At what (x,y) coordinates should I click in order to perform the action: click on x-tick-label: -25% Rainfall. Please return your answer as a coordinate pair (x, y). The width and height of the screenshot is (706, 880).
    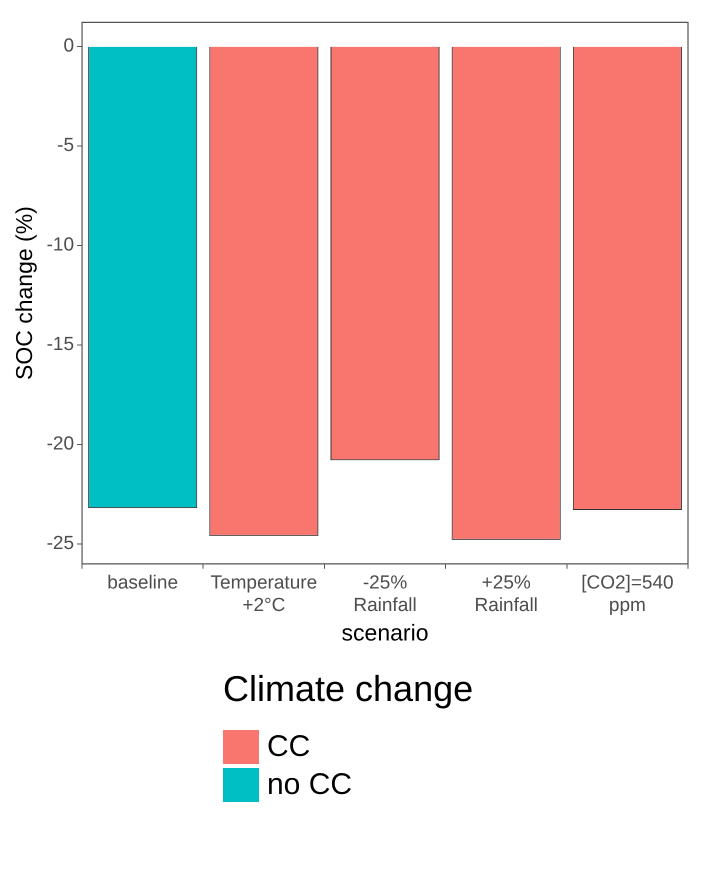
    Looking at the image, I should click on (385, 594).